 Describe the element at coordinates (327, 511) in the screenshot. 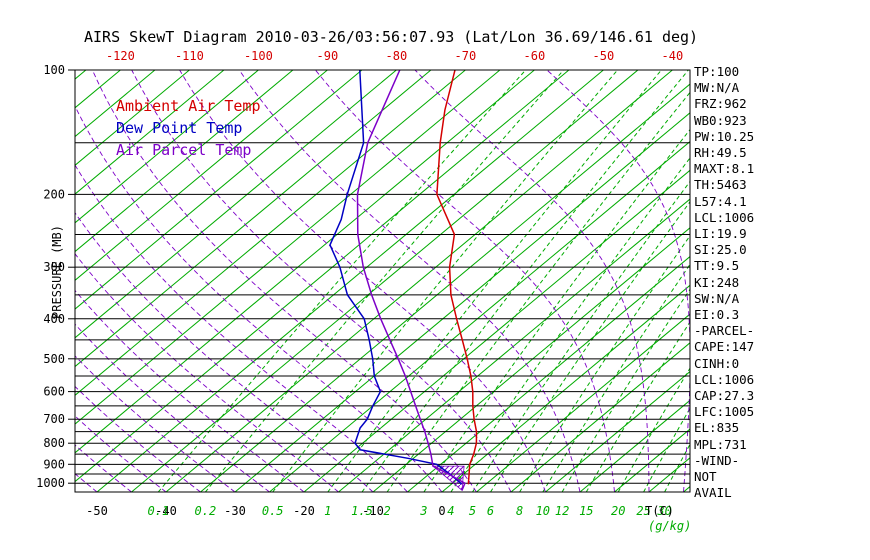

I see `mixing-ratio-tick: 1` at that location.